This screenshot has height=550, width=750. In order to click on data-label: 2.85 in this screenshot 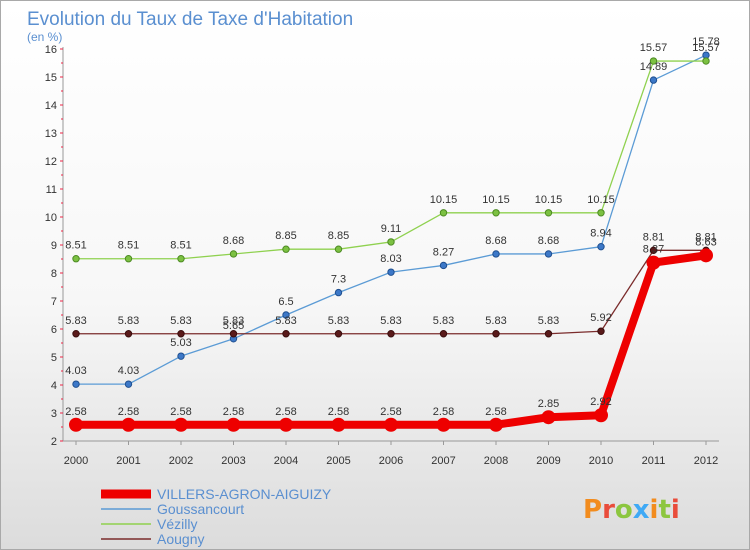, I will do `click(548, 404)`.